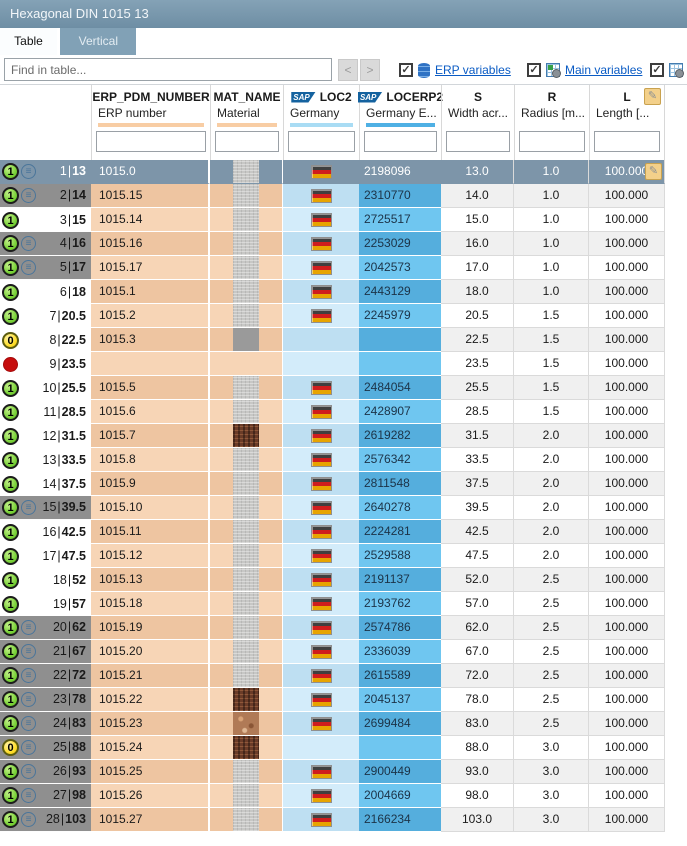 The height and width of the screenshot is (846, 687). What do you see at coordinates (150, 388) in the screenshot?
I see `erp-number-cell: 1015.5` at bounding box center [150, 388].